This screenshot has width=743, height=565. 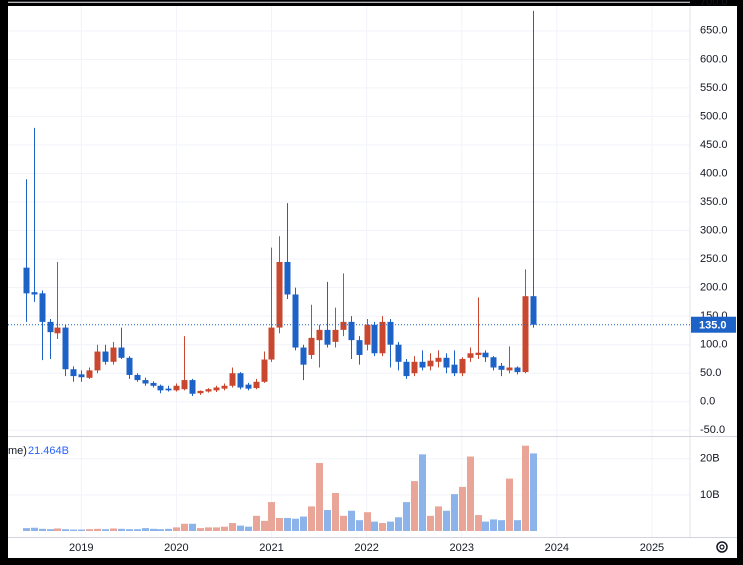 I want to click on x-tick-label: 2022, so click(x=366, y=548).